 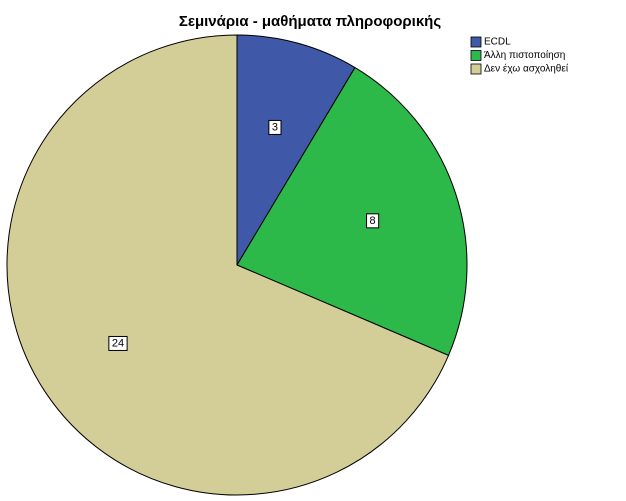 I want to click on data-label: 24, so click(x=118, y=343).